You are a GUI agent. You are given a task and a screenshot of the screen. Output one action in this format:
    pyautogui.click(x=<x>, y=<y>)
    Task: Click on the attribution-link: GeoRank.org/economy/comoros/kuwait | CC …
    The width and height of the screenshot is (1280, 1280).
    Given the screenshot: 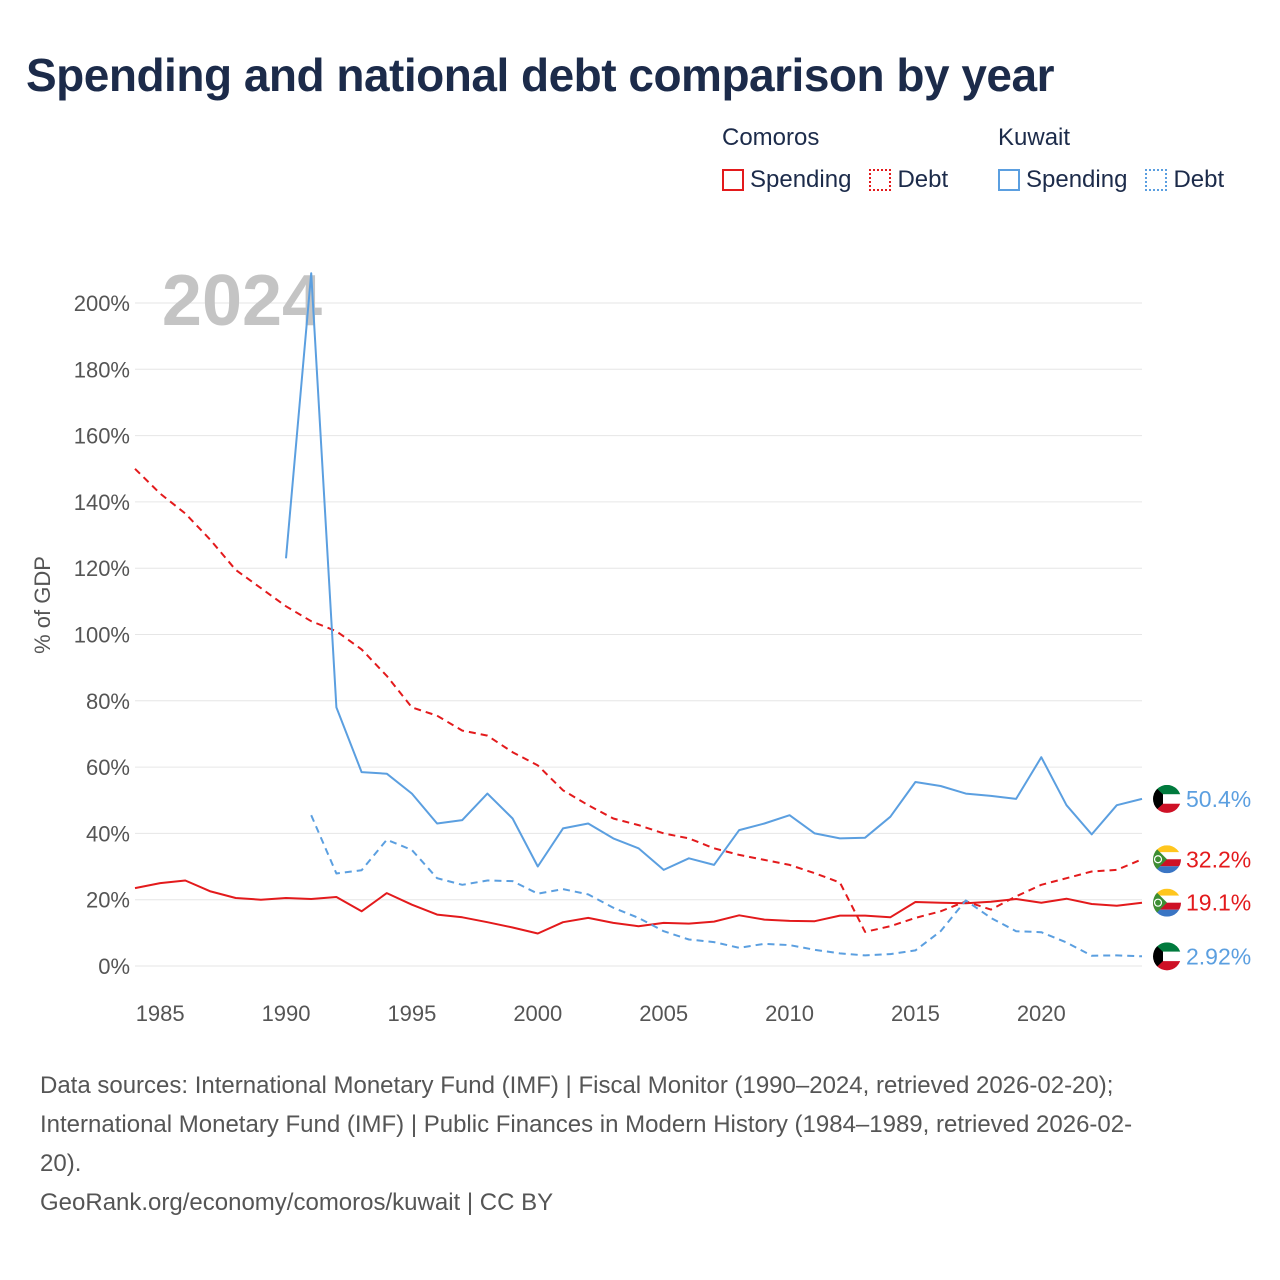 What is the action you would take?
    pyautogui.click(x=297, y=1202)
    